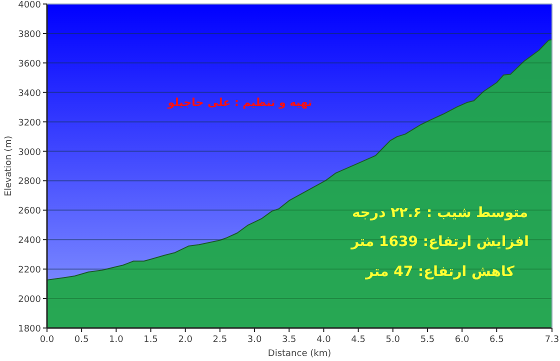  Describe the element at coordinates (289, 340) in the screenshot. I see `x-tick-label: 3.5` at that location.